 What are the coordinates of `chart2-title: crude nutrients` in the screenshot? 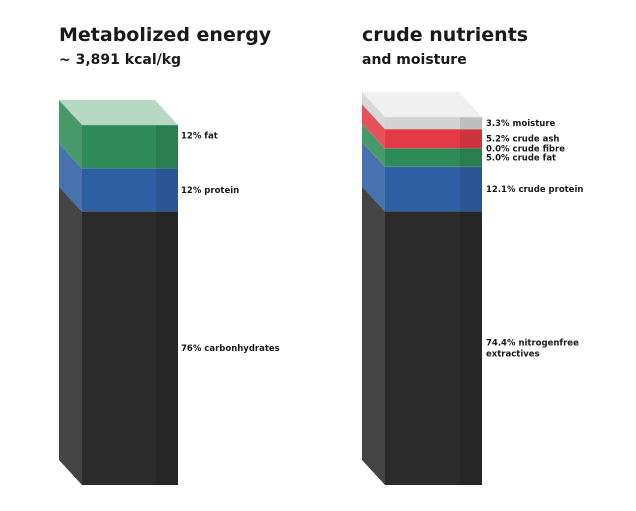 It's located at (445, 35).